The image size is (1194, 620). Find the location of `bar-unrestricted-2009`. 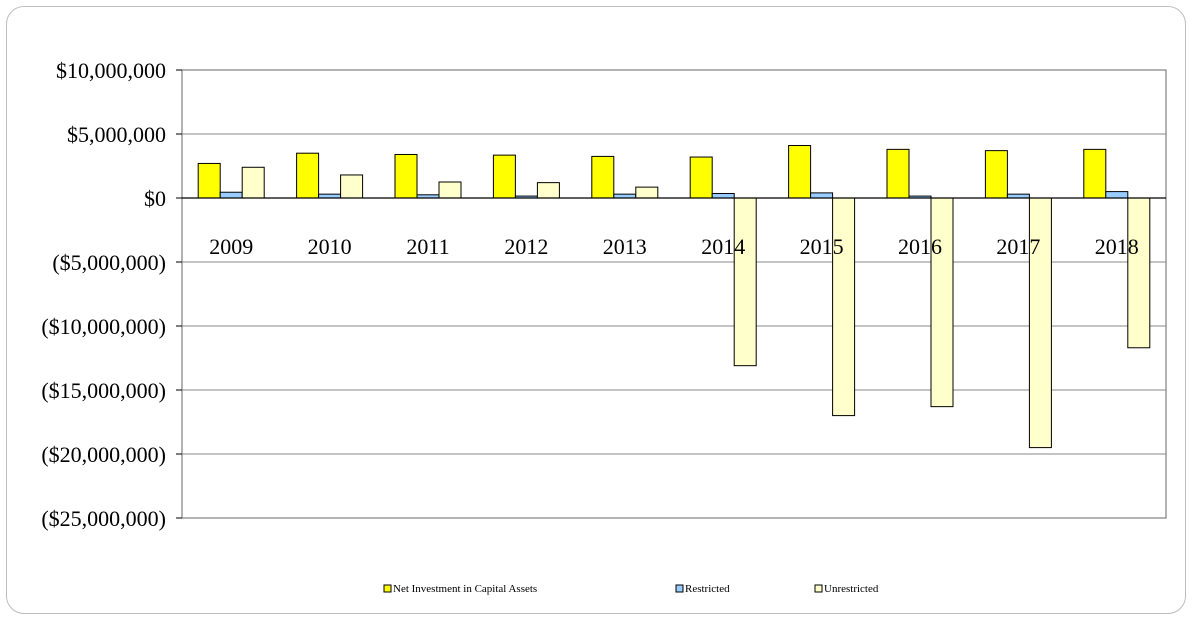

bar-unrestricted-2009 is located at coordinates (253, 182).